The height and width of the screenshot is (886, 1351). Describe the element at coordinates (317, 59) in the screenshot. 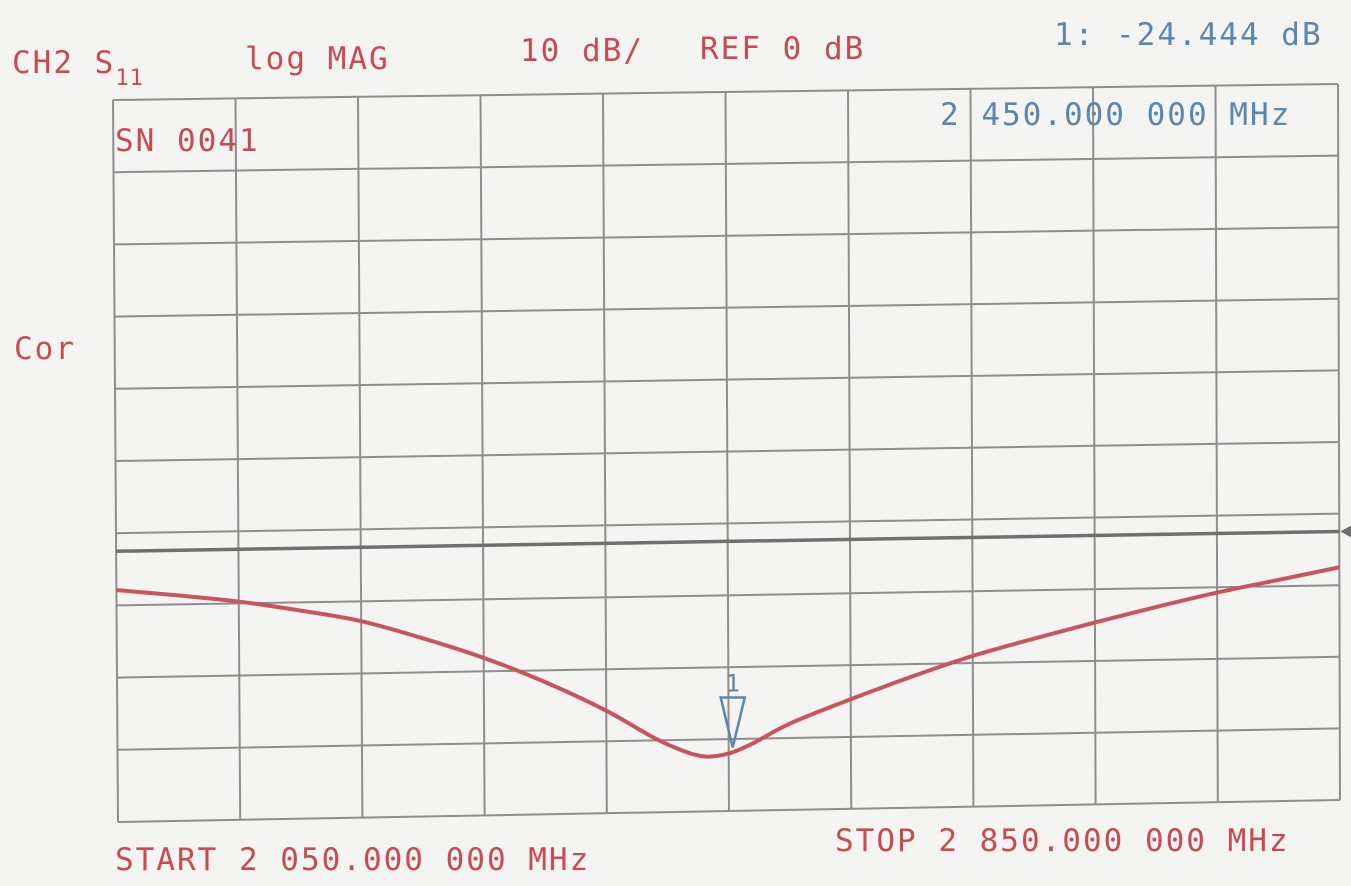

I see `format-label: log MAG` at that location.